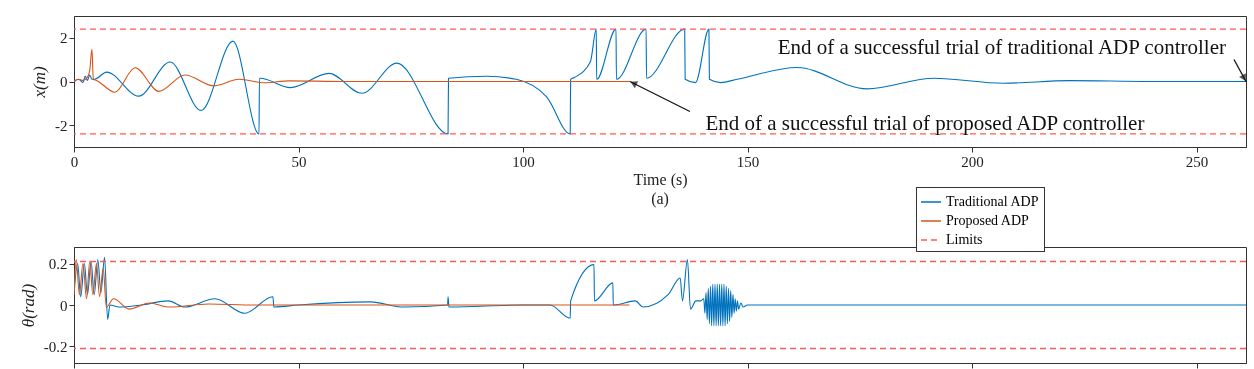 The height and width of the screenshot is (369, 1254). I want to click on y-tick-label: 2, so click(64, 38).